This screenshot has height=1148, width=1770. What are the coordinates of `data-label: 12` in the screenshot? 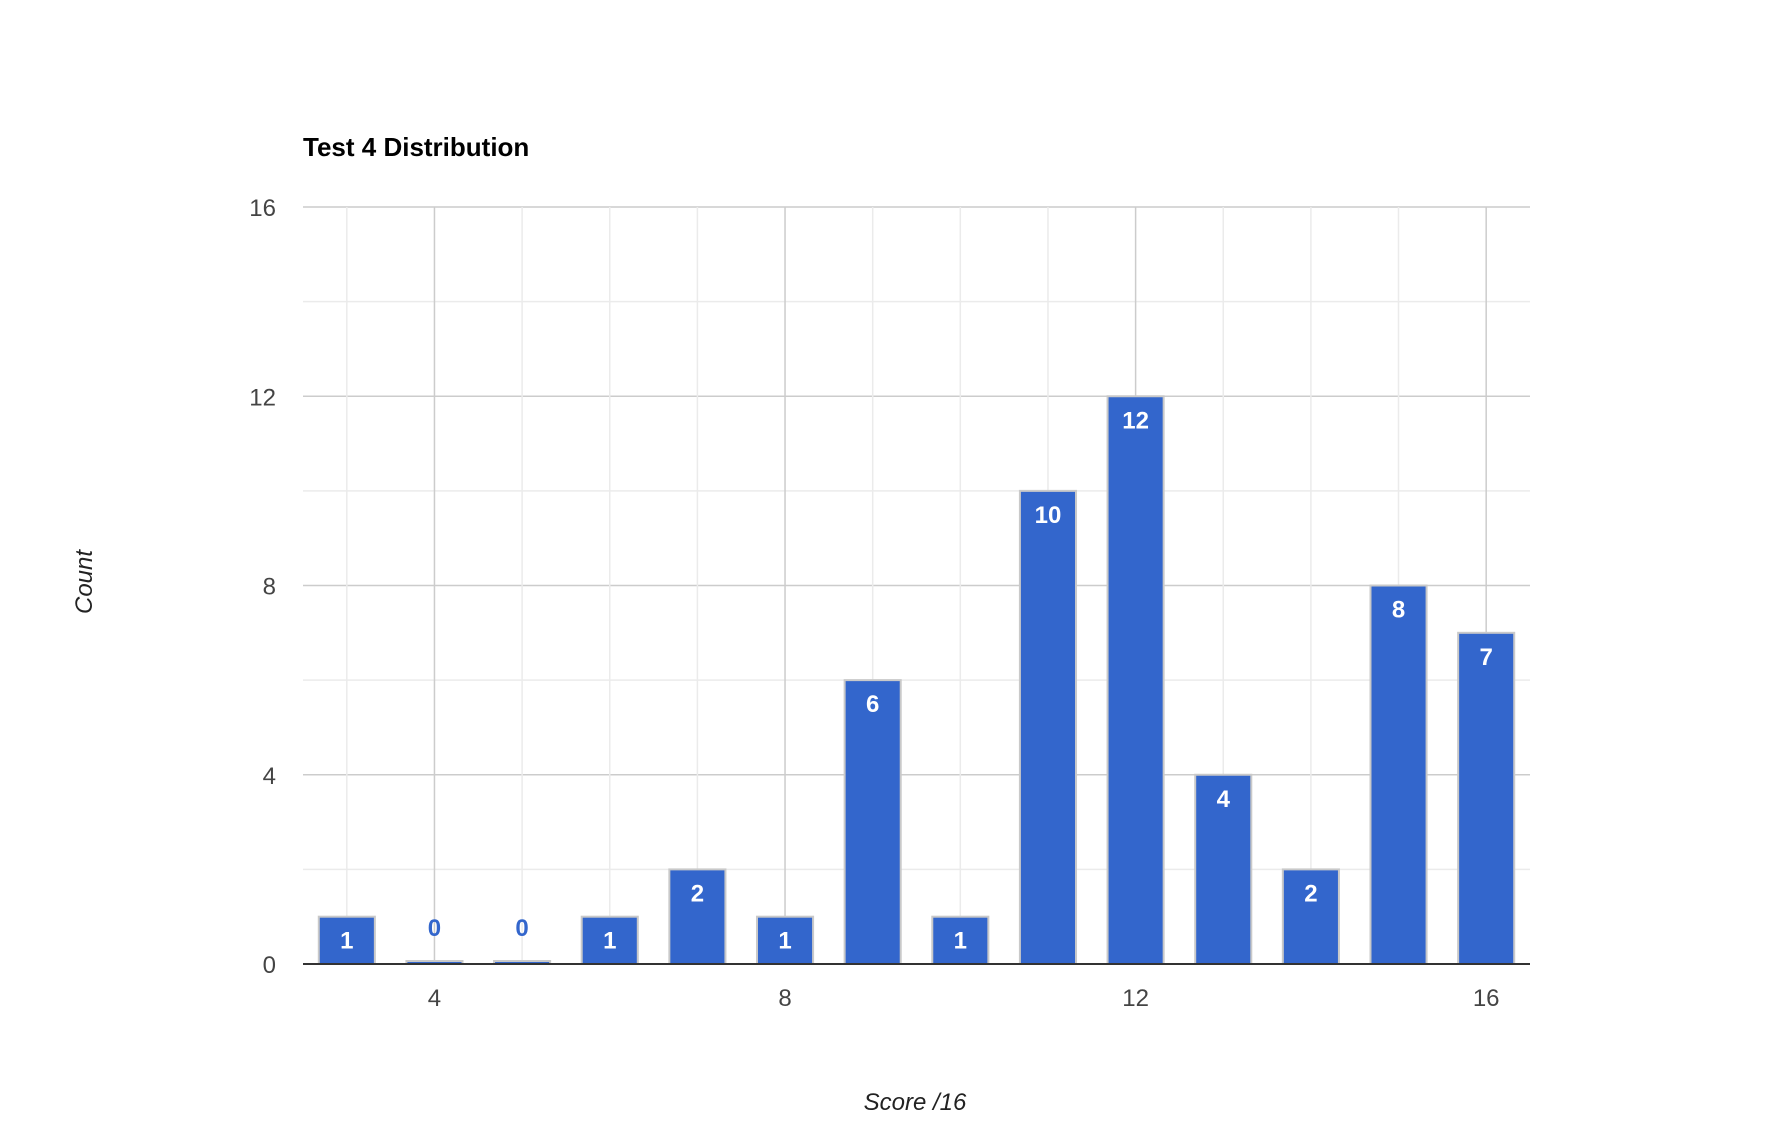 It's located at (1135, 420).